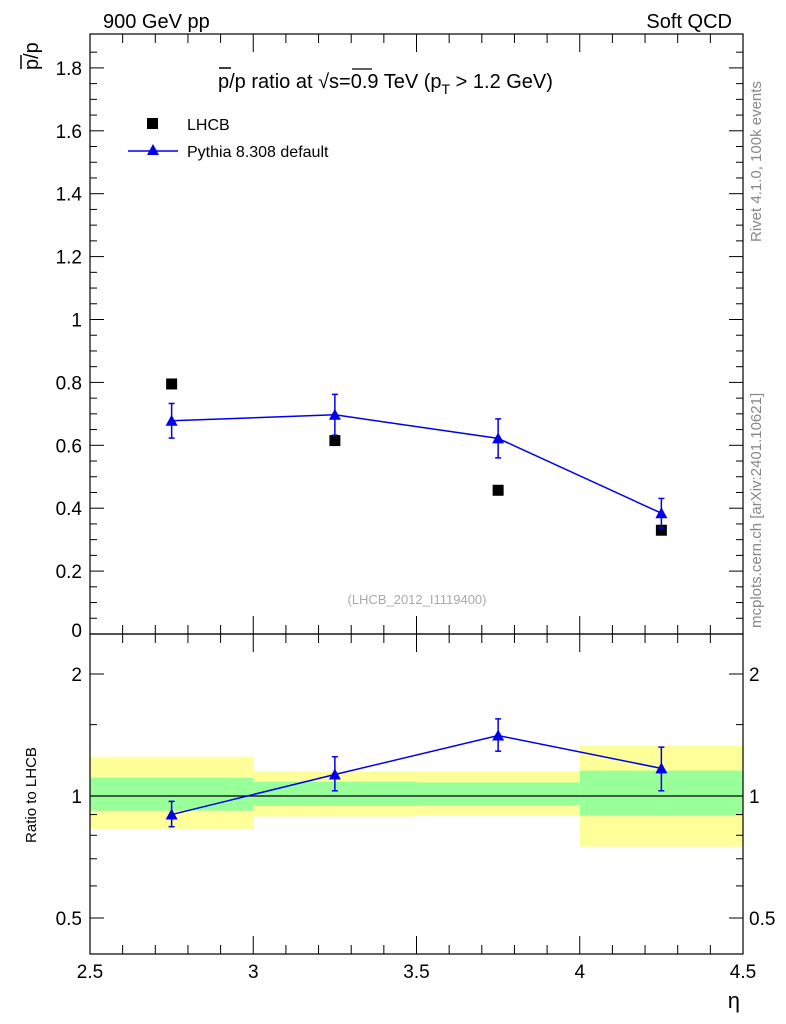 Image resolution: width=786 pixels, height=1024 pixels. I want to click on title-tail: > 1.2 GeV), so click(501, 82).